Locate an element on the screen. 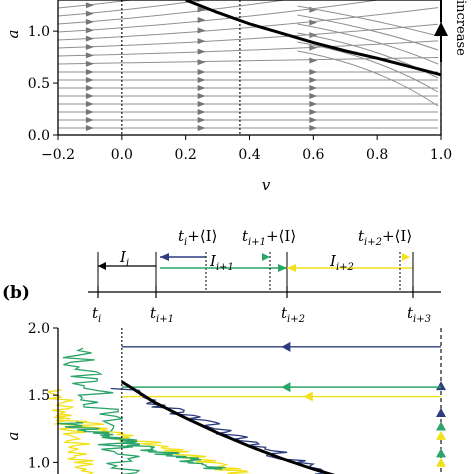 The image size is (474, 474). x-tick-label: 1.0 is located at coordinates (441, 155).